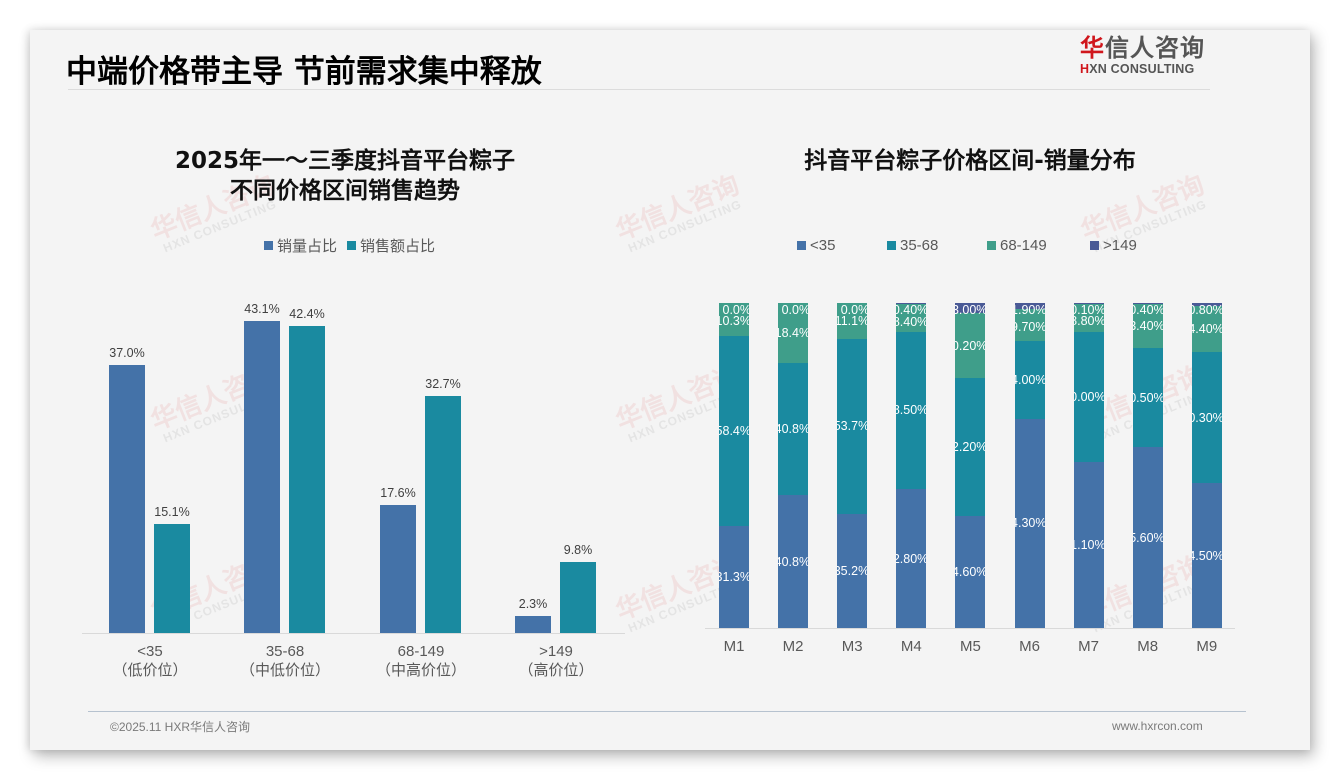 The height and width of the screenshot is (780, 1340). What do you see at coordinates (911, 322) in the screenshot?
I see `segment-value-label: 8.40%` at bounding box center [911, 322].